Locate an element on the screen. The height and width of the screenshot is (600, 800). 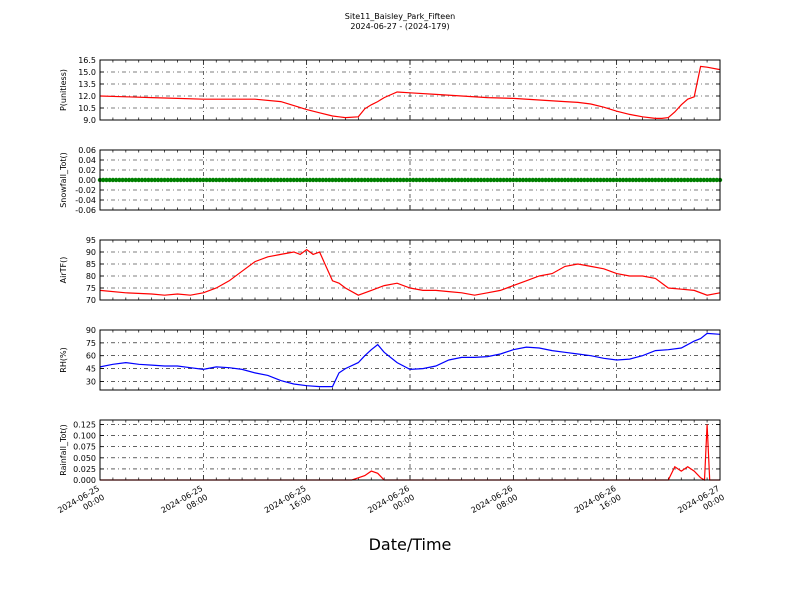
panel-1: 9.0 10.5 12.0 13.5 15.0 16.5 P(unitless) is located at coordinates (390, 90).